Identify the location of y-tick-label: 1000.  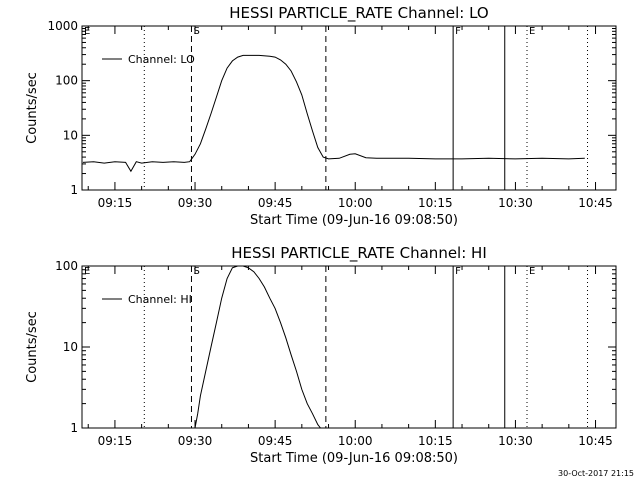
(62, 26).